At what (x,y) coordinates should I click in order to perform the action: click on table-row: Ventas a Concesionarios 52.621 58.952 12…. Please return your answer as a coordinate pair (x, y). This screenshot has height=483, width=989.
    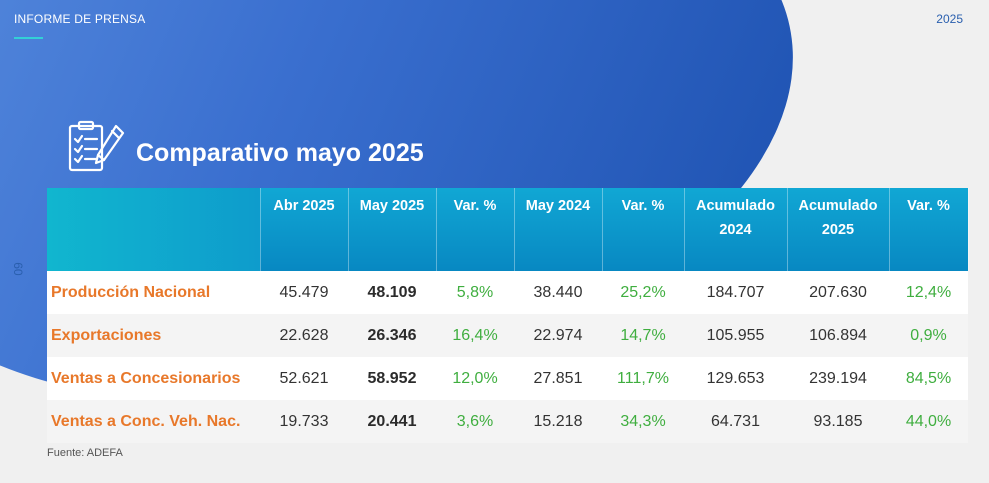
    Looking at the image, I should click on (507, 378).